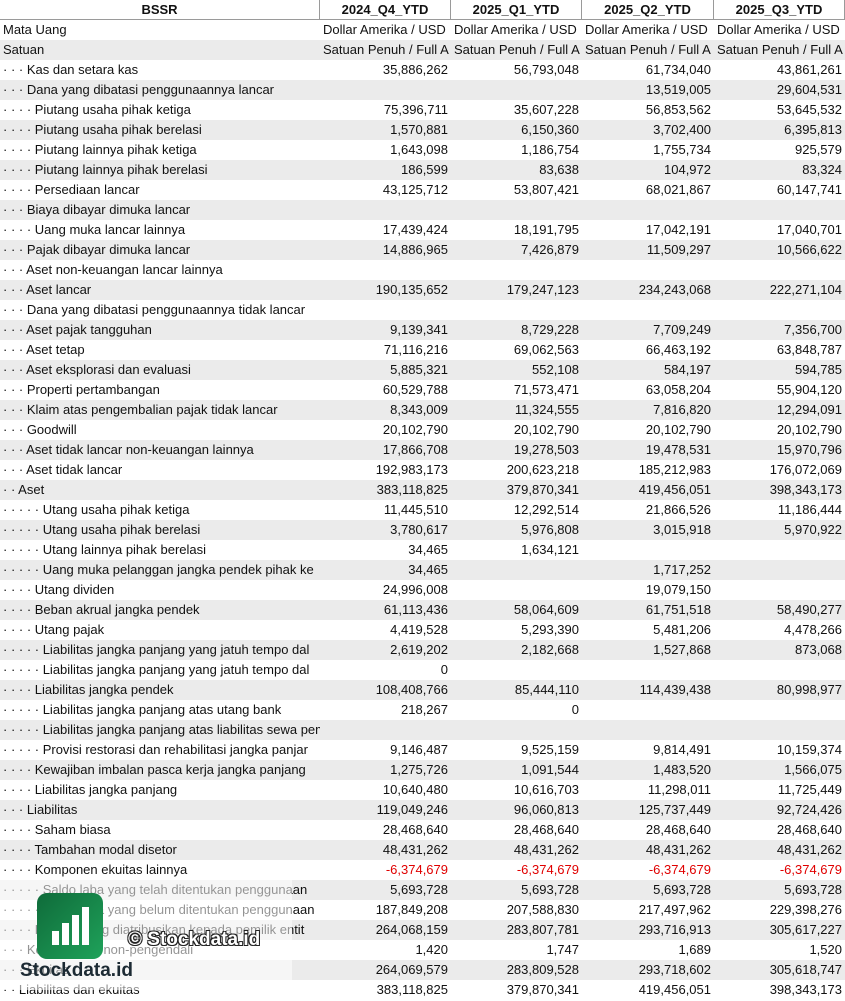  What do you see at coordinates (97, 209) in the screenshot?
I see `row-label: · · · Biaya dibayar dimuka lancar` at bounding box center [97, 209].